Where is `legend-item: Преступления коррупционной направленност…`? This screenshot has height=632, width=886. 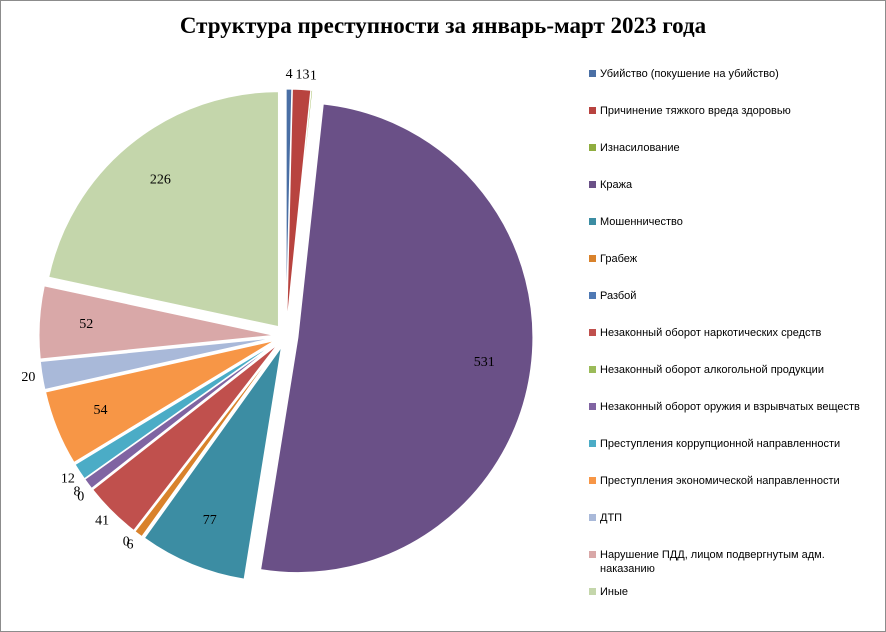
legend-item: Преступления коррупционной направленност… is located at coordinates (734, 455).